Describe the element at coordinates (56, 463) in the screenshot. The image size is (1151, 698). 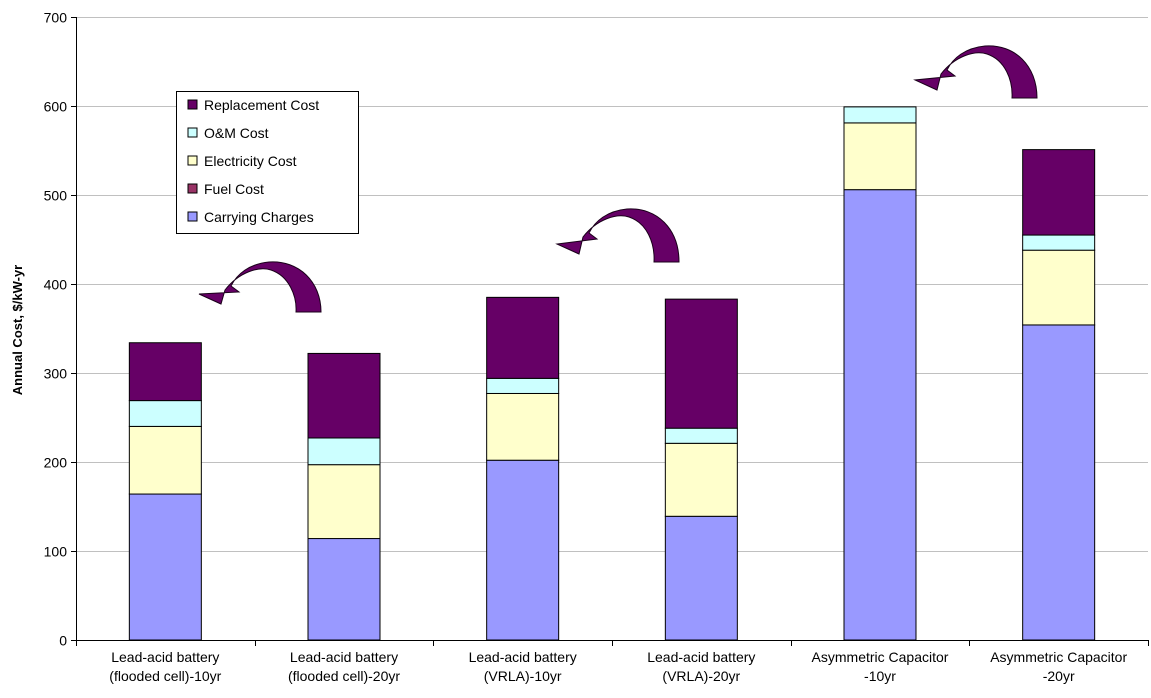
I see `y-tick-label: 200` at that location.